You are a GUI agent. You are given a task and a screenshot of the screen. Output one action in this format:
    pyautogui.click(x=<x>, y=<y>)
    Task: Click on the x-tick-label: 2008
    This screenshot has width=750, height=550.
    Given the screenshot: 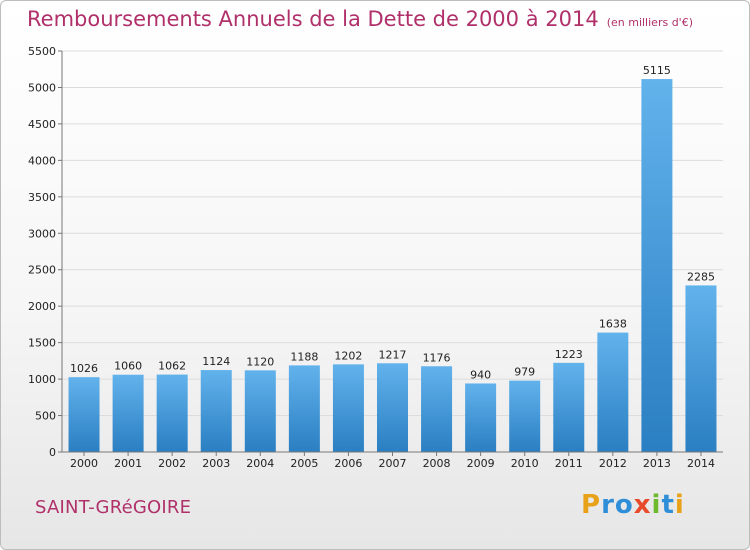 What is the action you would take?
    pyautogui.click(x=437, y=463)
    